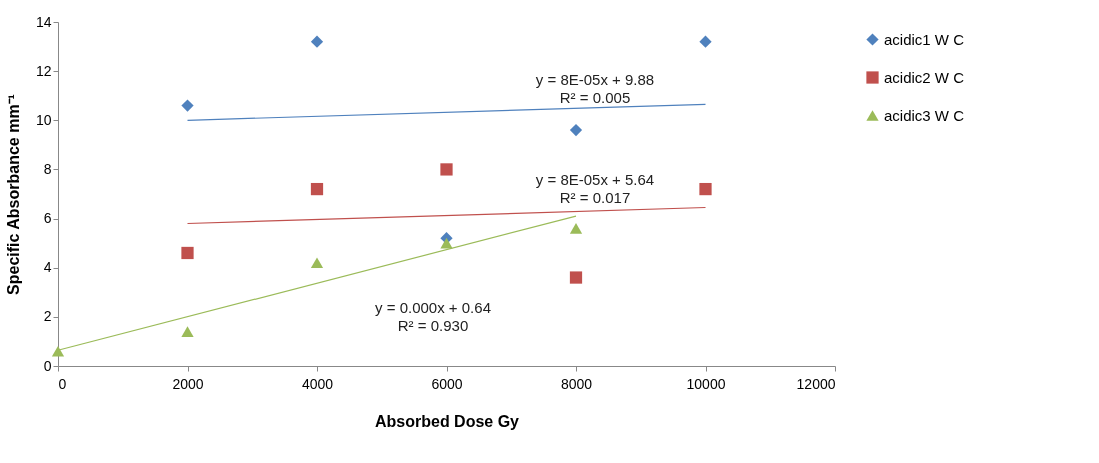 This screenshot has width=1099, height=463. What do you see at coordinates (47, 365) in the screenshot?
I see `y-tick-label: 0` at bounding box center [47, 365].